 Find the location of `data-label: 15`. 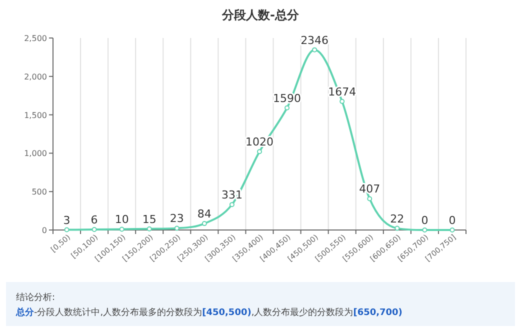

data-label: 15 is located at coordinates (149, 219).